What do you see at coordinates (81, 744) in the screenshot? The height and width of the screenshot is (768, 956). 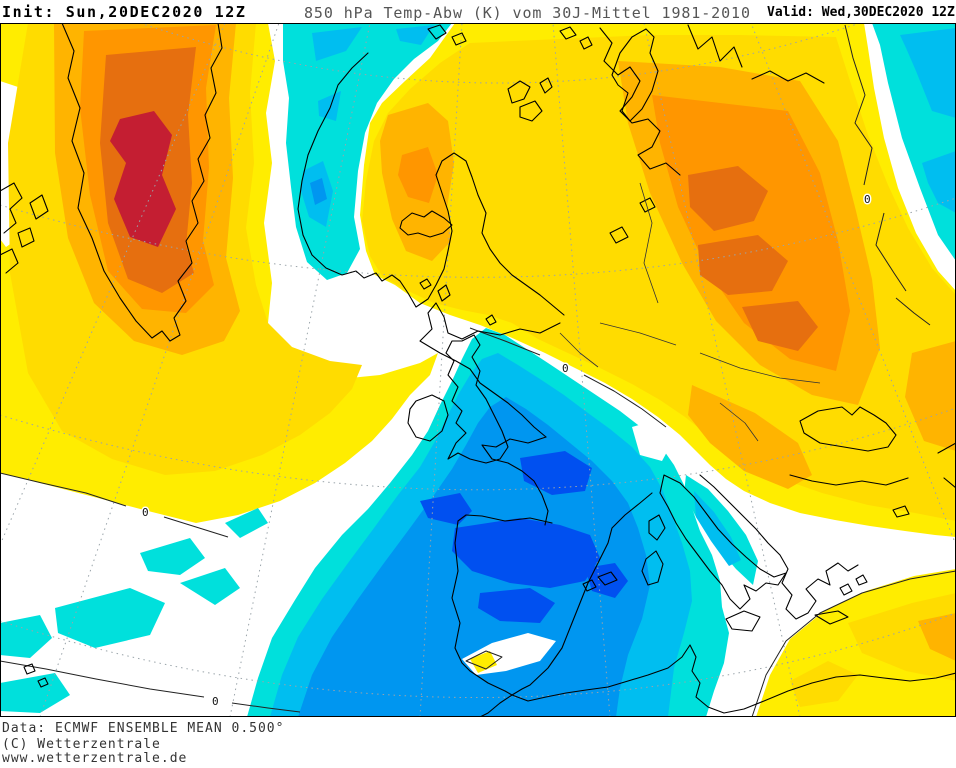 I see `copyright-text: (C) Wetterzentrale` at bounding box center [81, 744].